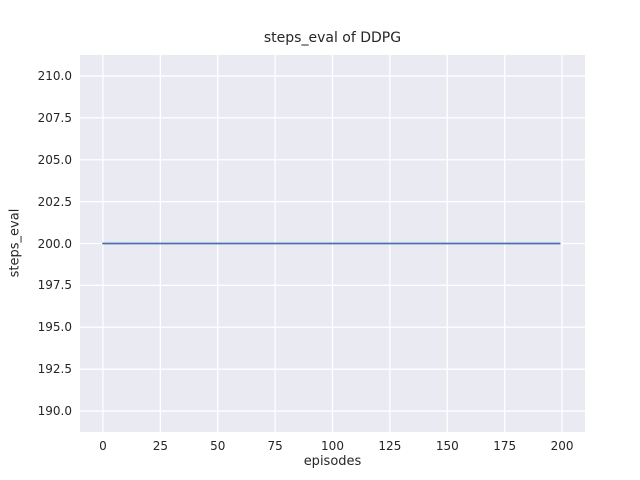  What do you see at coordinates (54, 369) in the screenshot?
I see `y-tick-label: 192.5` at bounding box center [54, 369].